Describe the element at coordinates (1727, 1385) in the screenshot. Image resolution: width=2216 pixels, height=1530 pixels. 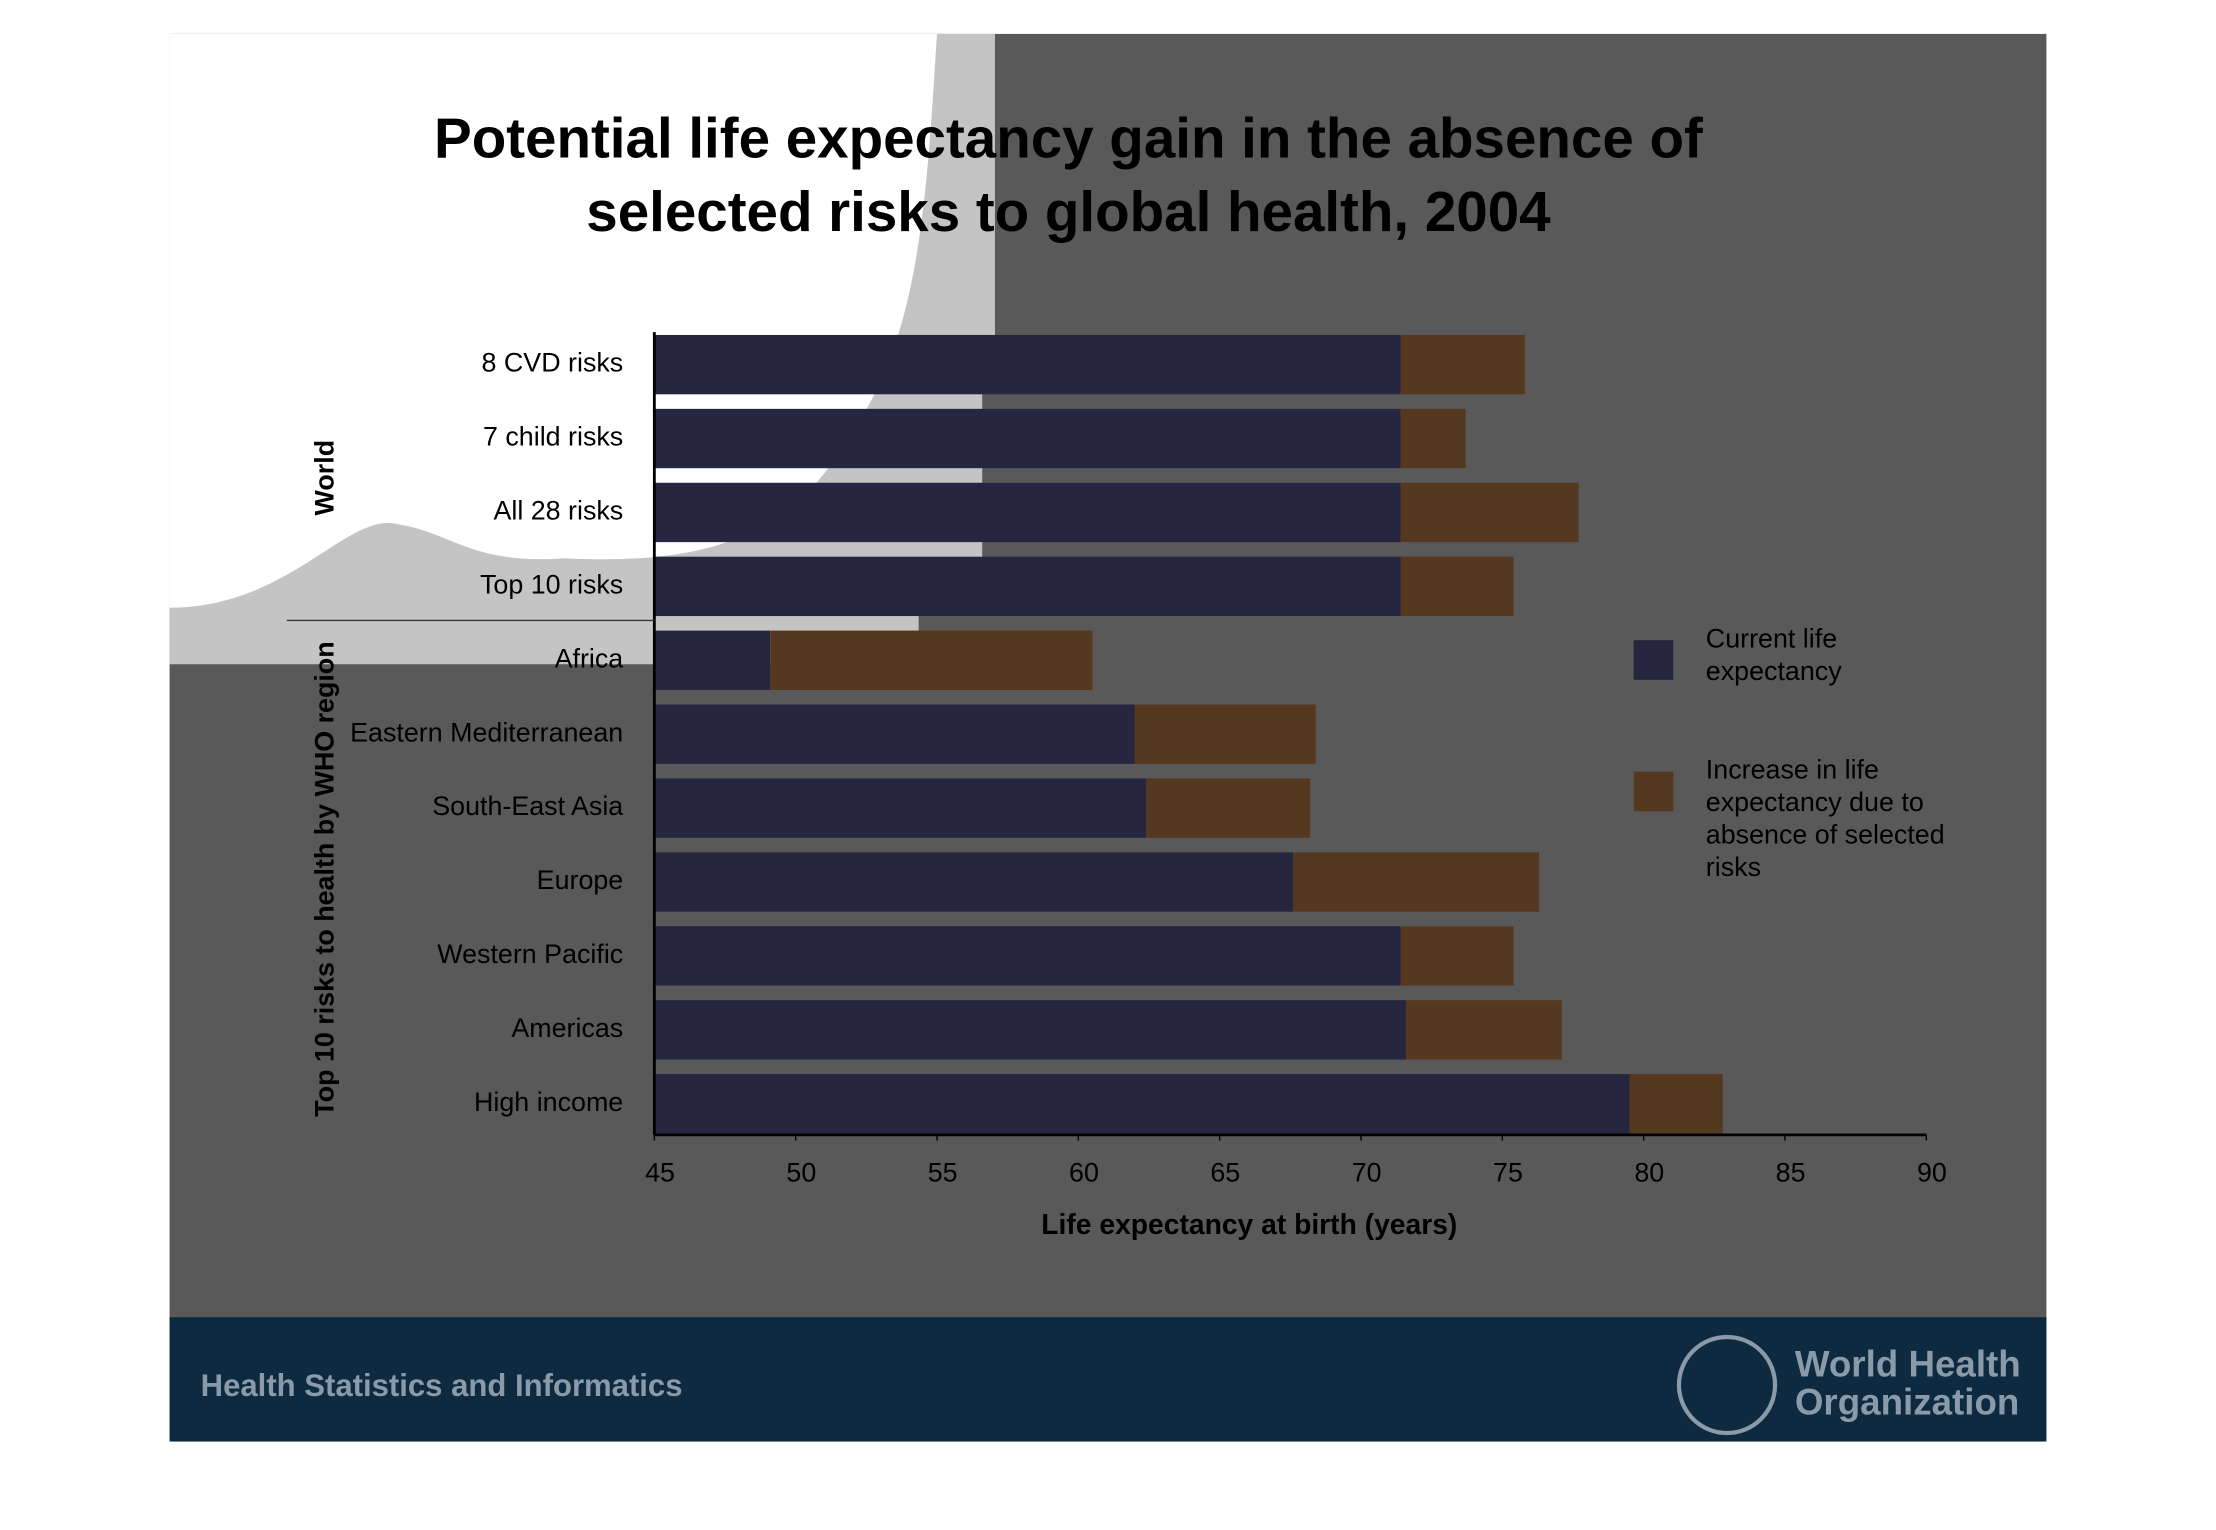
I see `who-logo` at that location.